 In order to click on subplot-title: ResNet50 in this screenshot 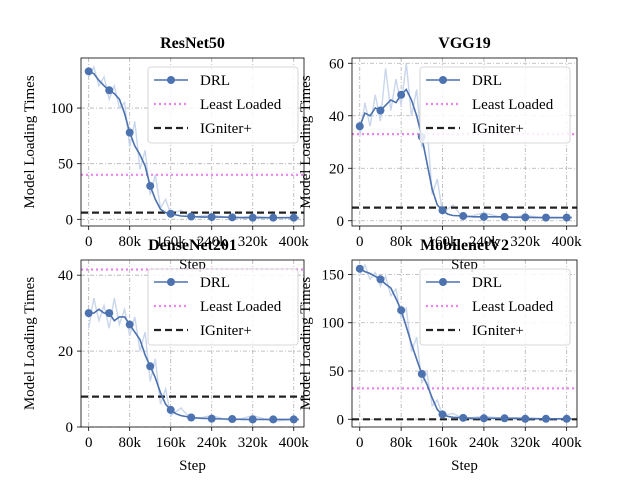, I will do `click(192, 43)`.